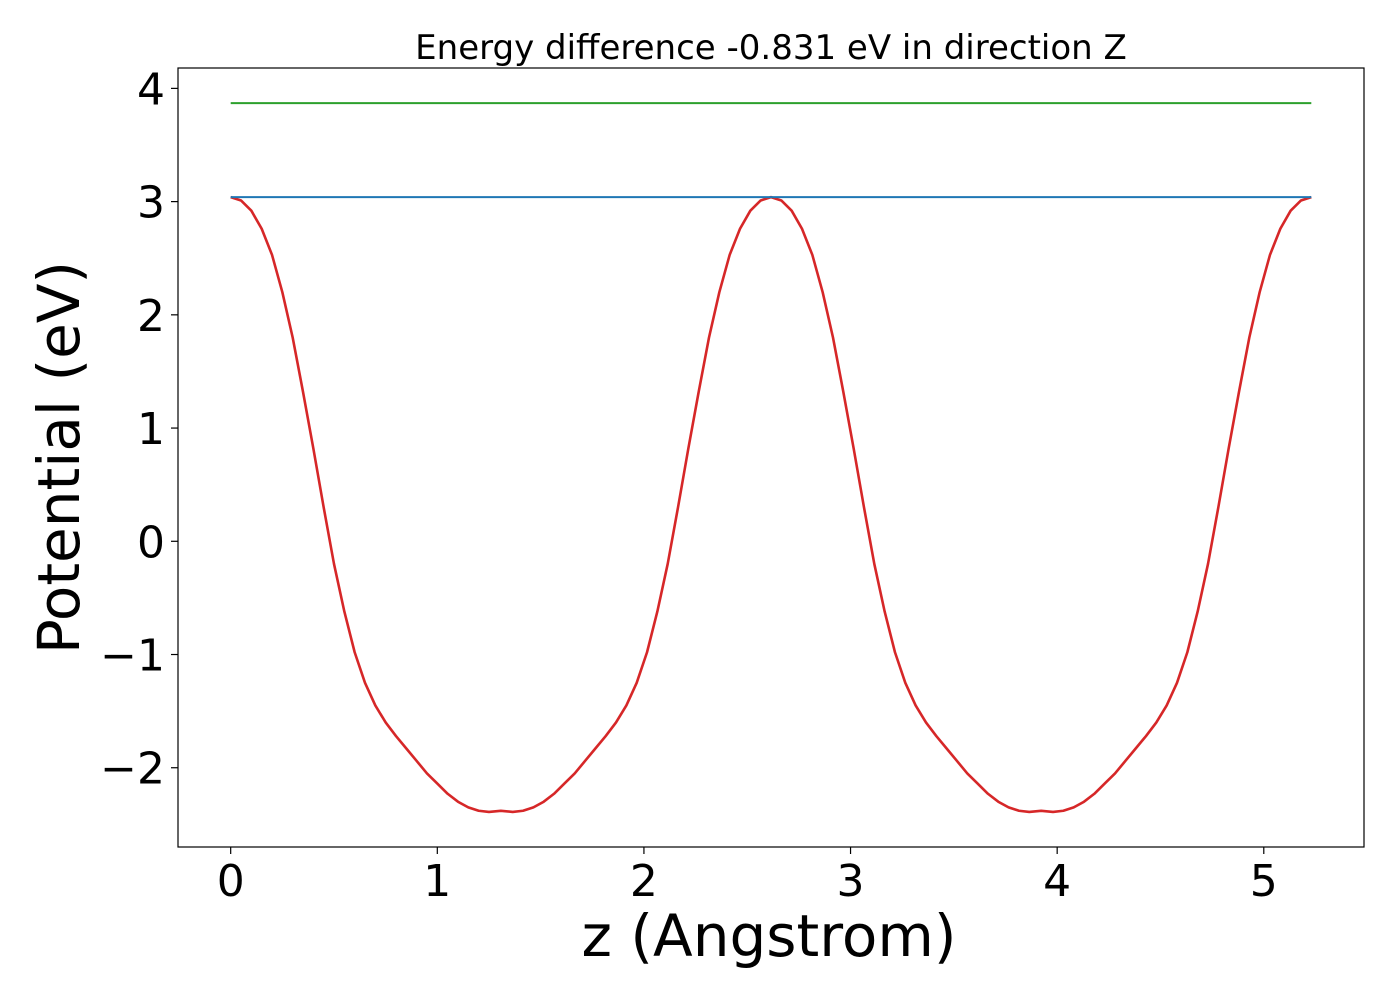  What do you see at coordinates (1057, 881) in the screenshot?
I see `x-tick-label: 4` at bounding box center [1057, 881].